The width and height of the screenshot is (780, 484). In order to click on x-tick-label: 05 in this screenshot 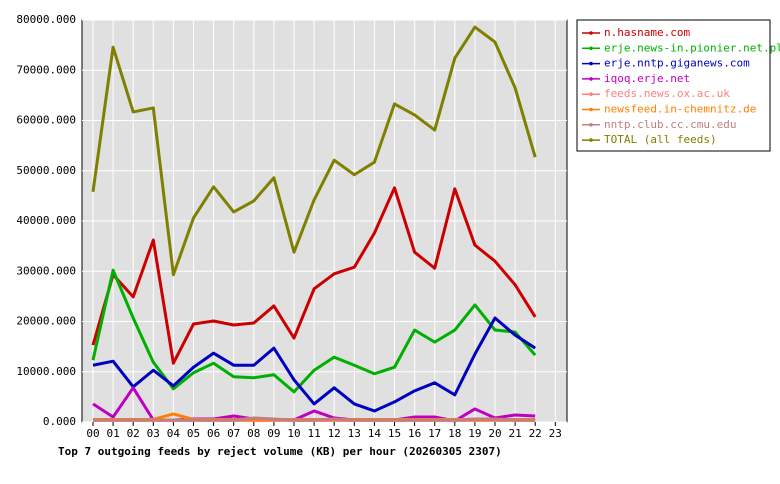, I will do `click(193, 433)`.